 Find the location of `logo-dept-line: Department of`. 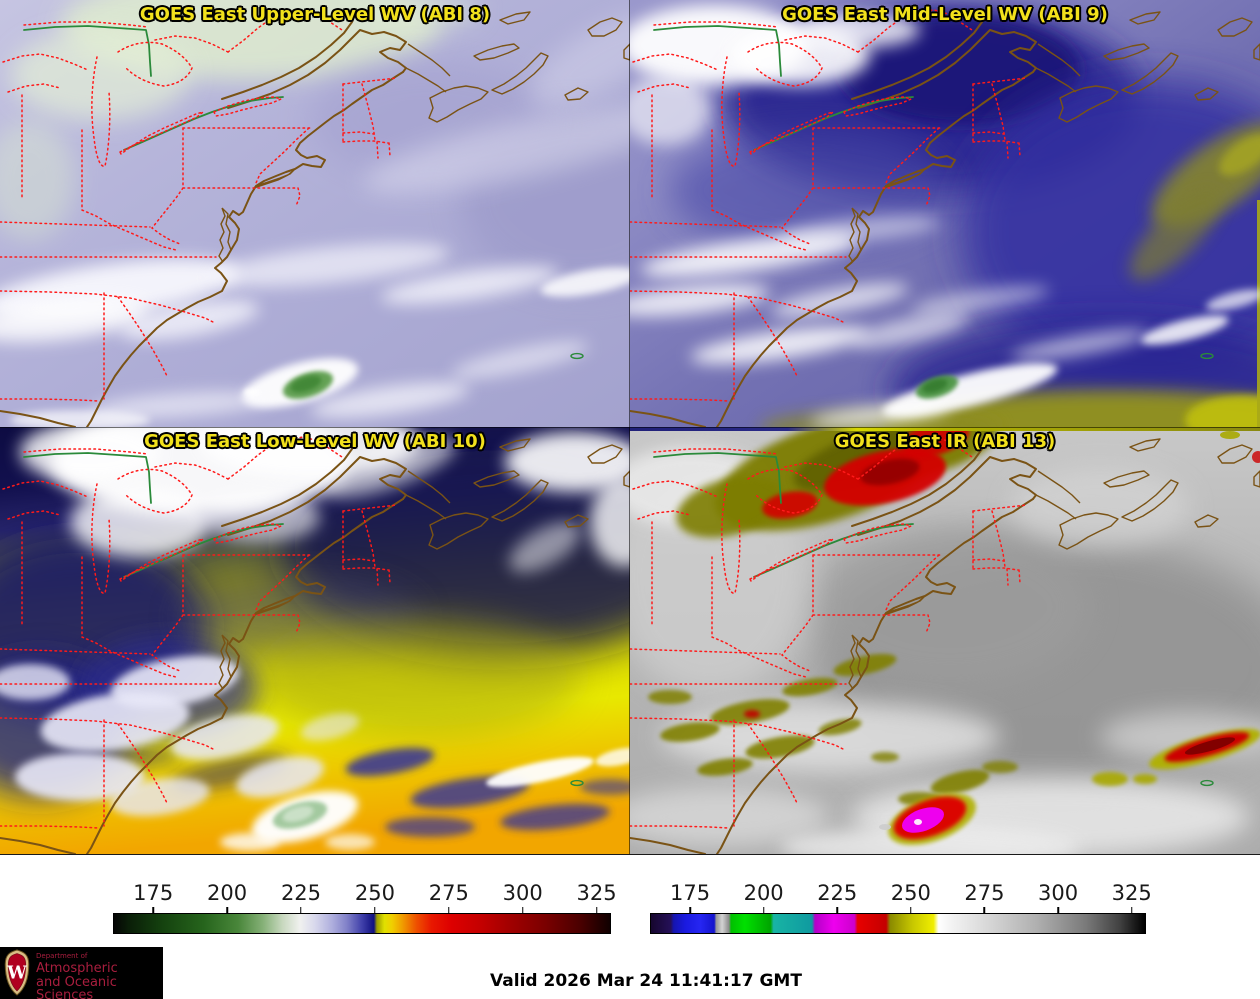

logo-dept-line: Department of is located at coordinates (62, 956).